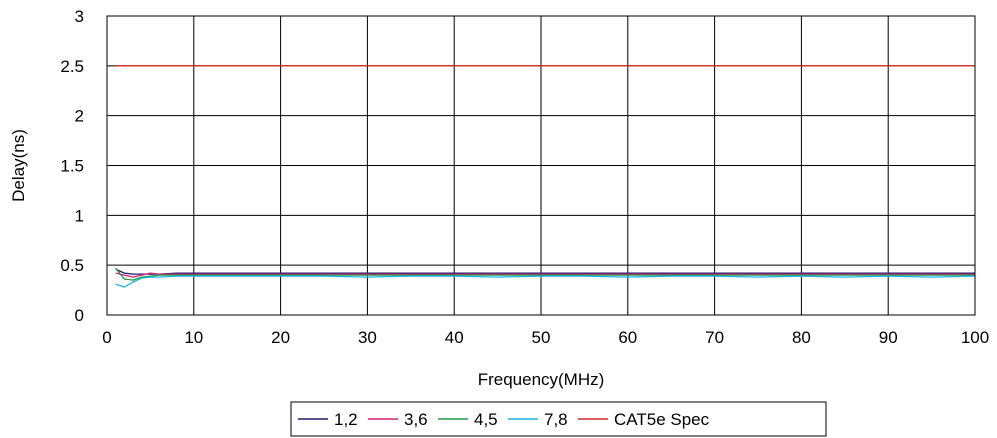 This screenshot has height=438, width=997. I want to click on x-tick-label: 70, so click(714, 337).